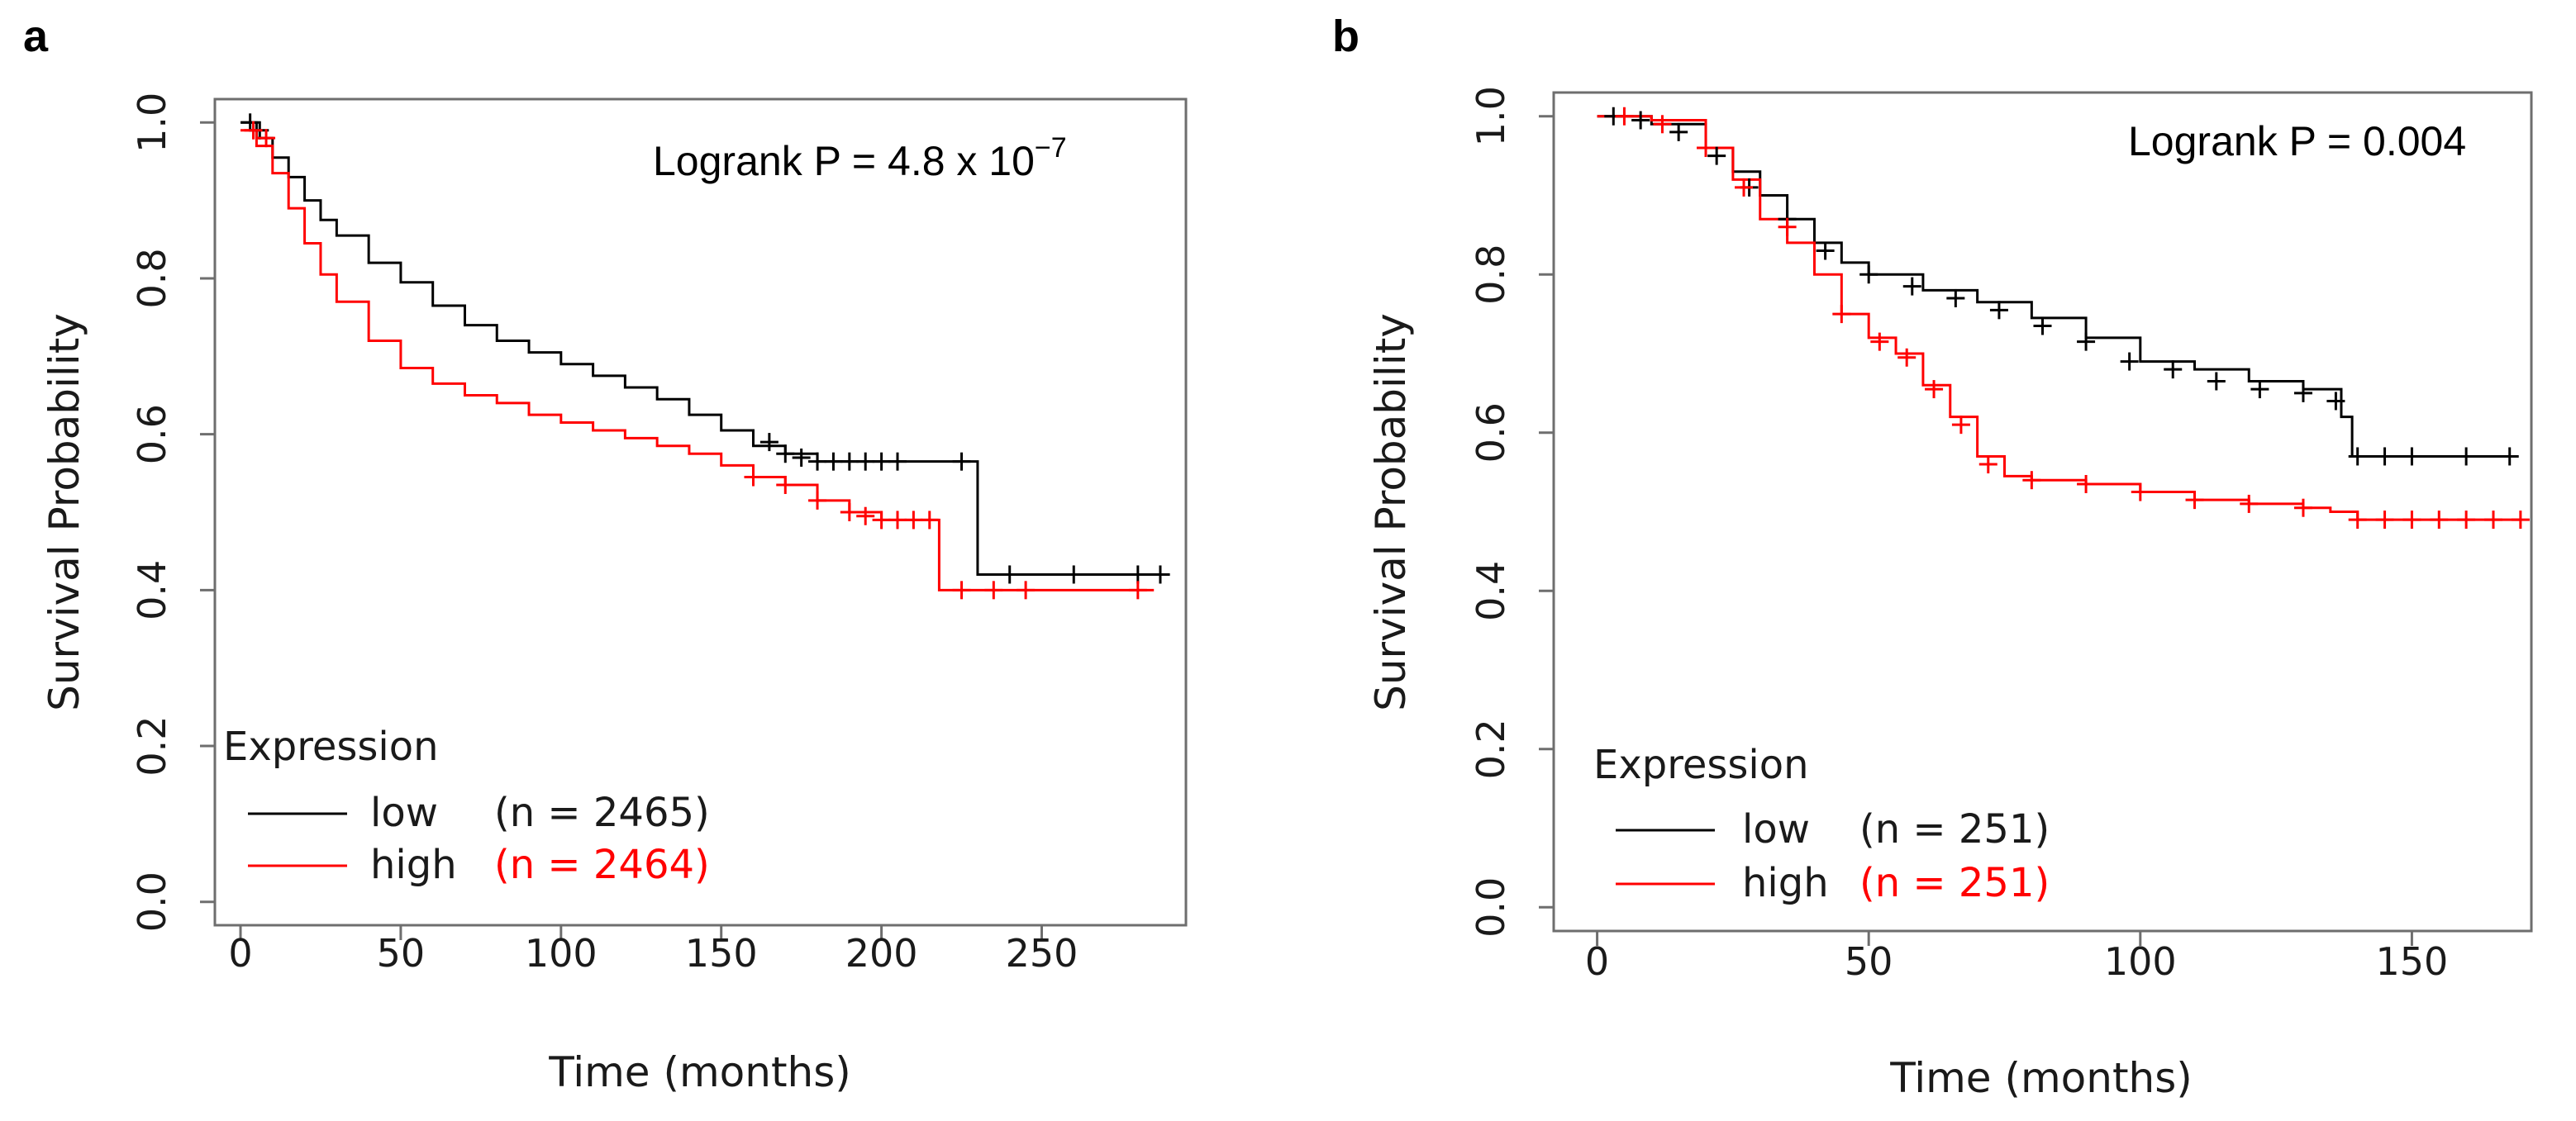 The width and height of the screenshot is (2576, 1121). I want to click on x-tick-label-a-100: 100, so click(561, 953).